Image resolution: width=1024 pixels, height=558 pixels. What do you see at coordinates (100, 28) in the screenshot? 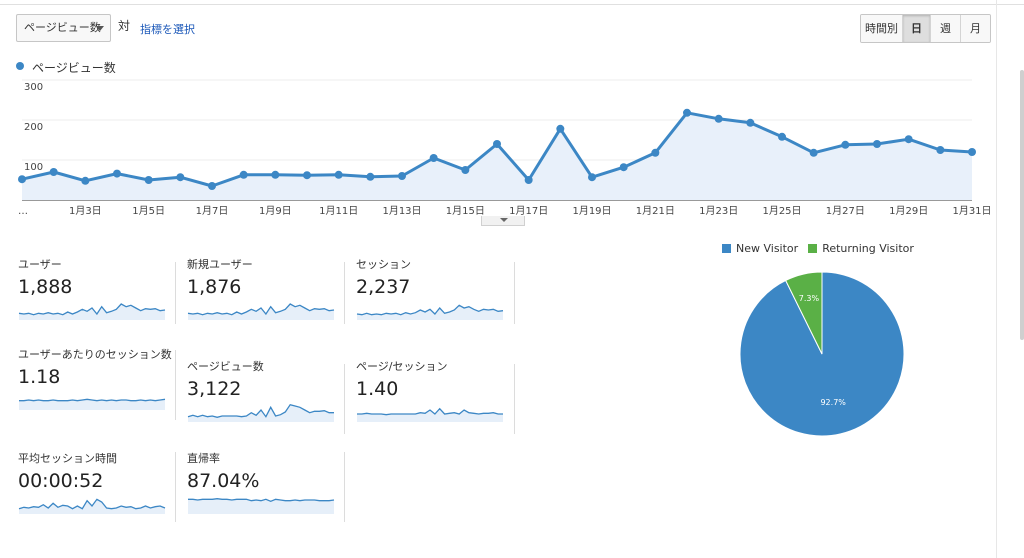
I see `chevron-down-icon` at bounding box center [100, 28].